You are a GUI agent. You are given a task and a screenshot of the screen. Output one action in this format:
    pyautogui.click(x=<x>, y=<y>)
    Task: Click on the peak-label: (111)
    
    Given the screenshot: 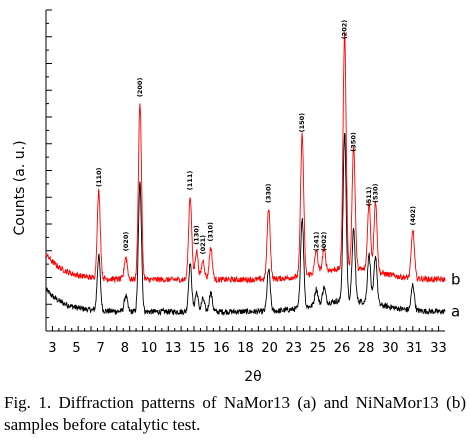 What is the action you would take?
    pyautogui.click(x=190, y=181)
    